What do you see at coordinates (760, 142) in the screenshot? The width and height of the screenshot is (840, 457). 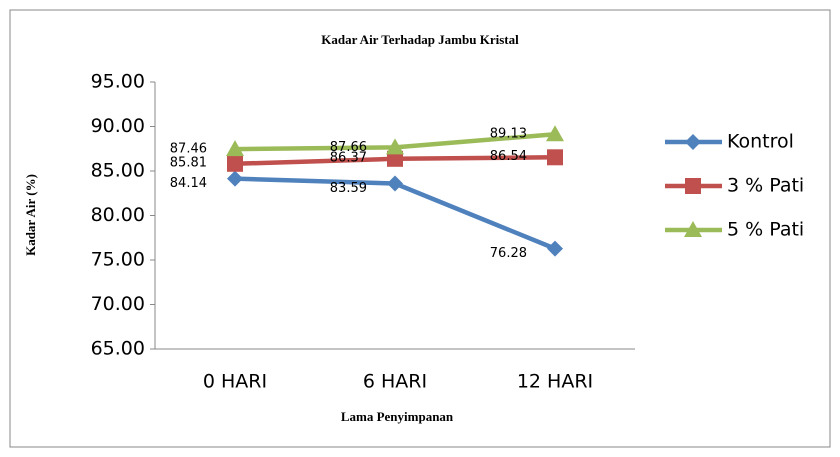 I see `legend-label: Kontrol` at bounding box center [760, 142].